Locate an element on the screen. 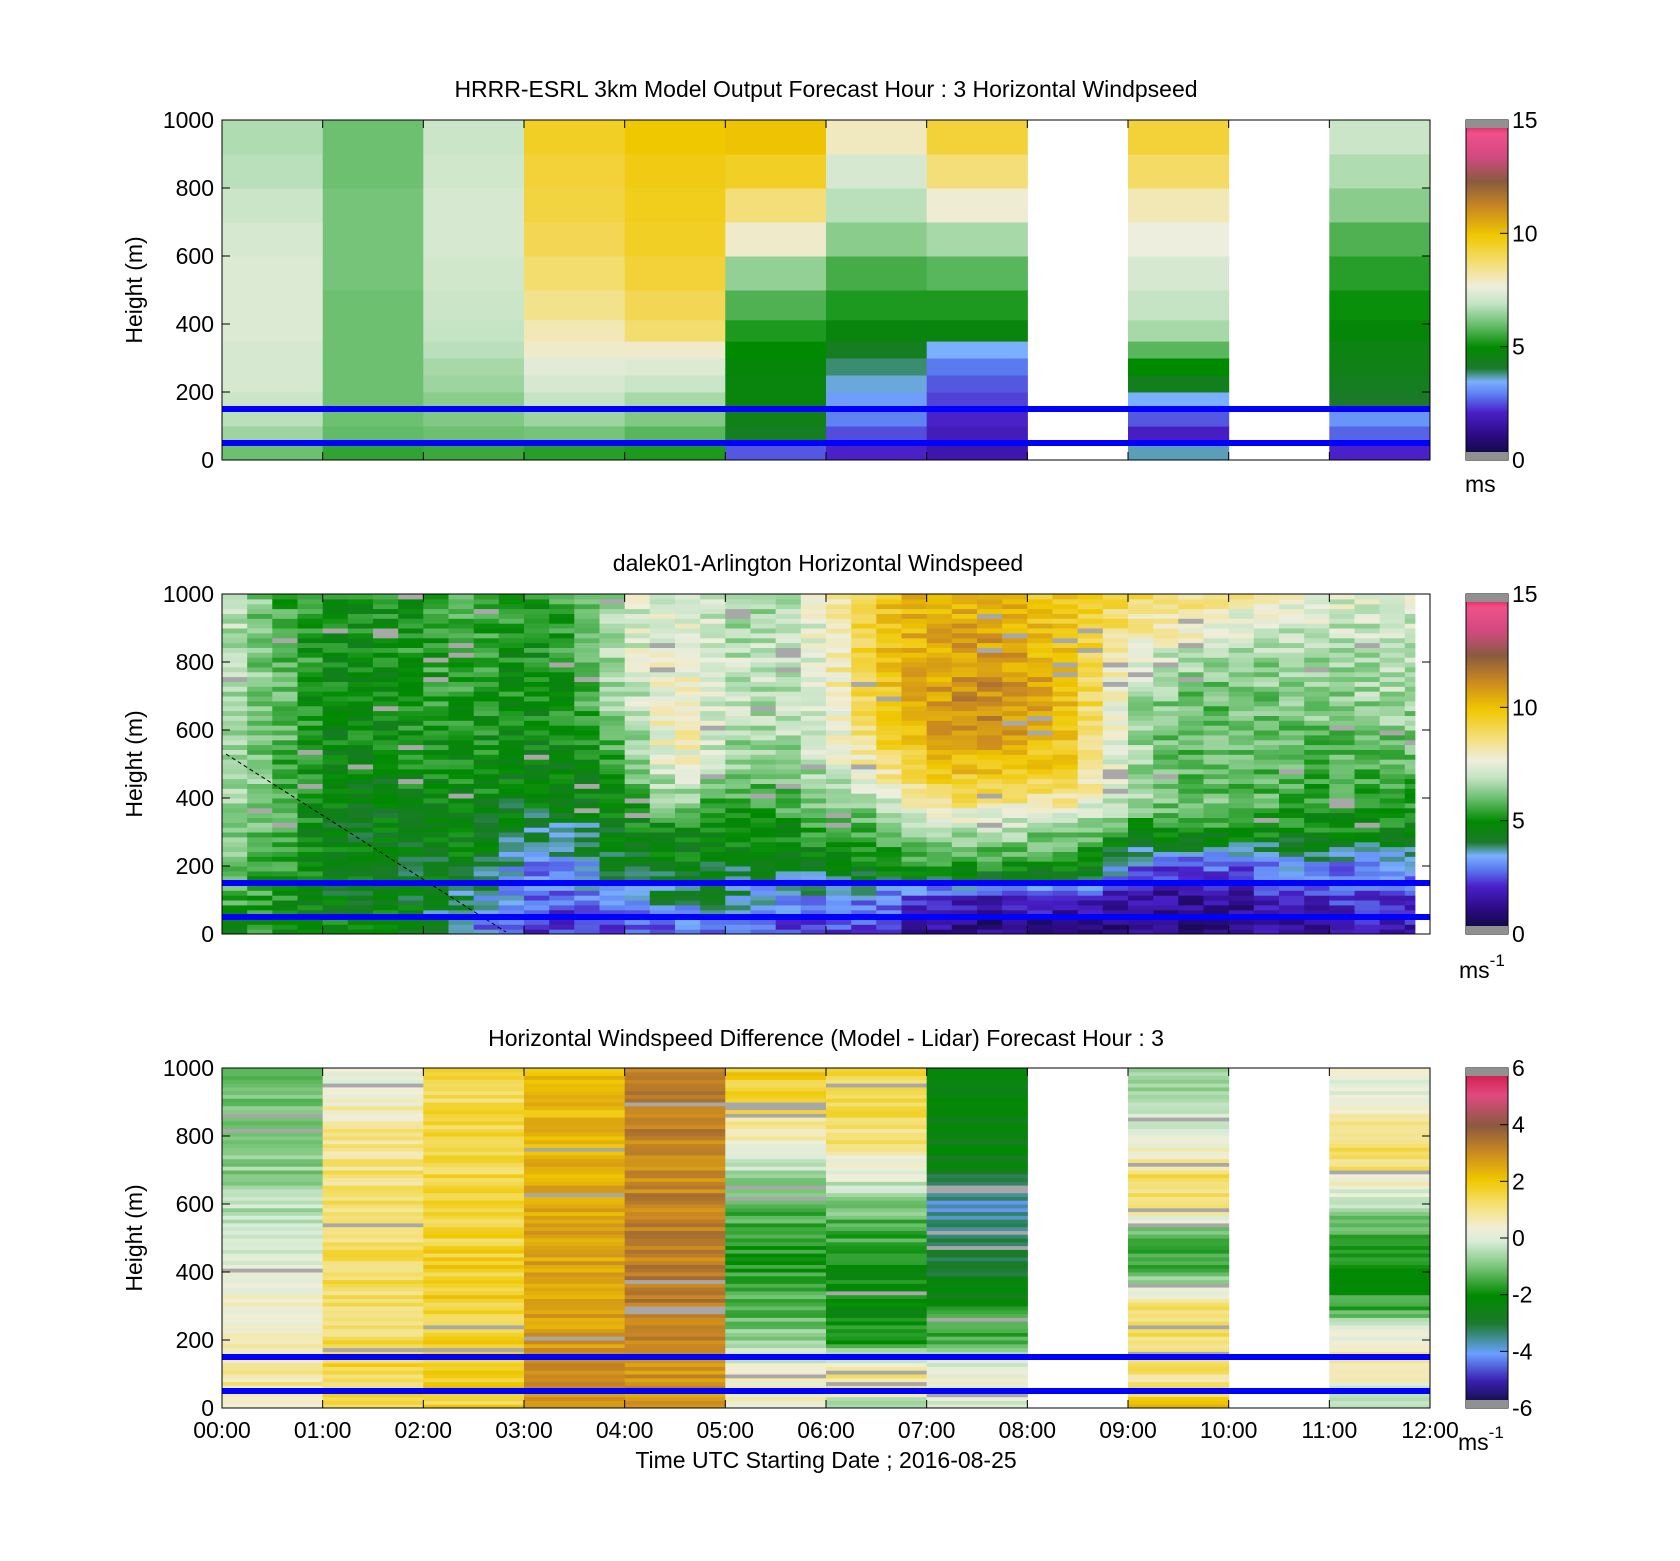 The width and height of the screenshot is (1680, 1561). y-tick-label: 600 is located at coordinates (195, 730).